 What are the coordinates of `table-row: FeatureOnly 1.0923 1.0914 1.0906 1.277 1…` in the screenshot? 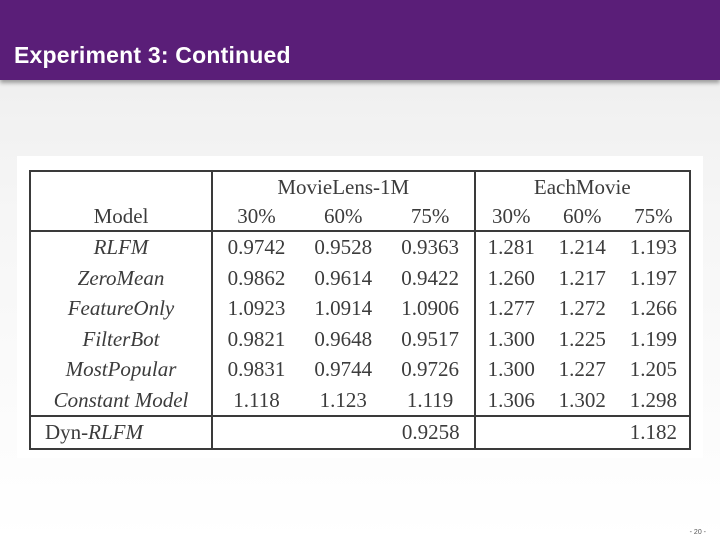 It's located at (360, 308).